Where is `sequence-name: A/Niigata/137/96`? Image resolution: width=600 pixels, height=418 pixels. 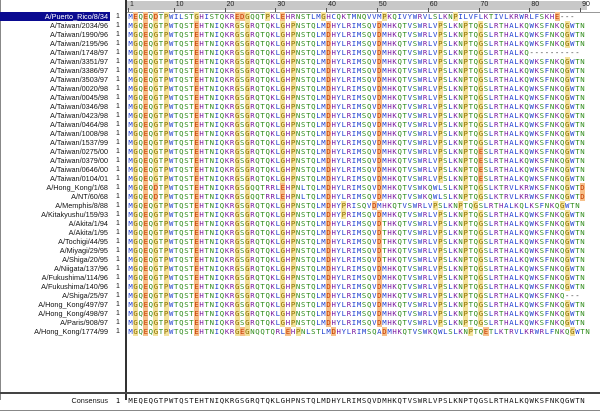 sequence-name: A/Niigata/137/96 is located at coordinates (81, 268).